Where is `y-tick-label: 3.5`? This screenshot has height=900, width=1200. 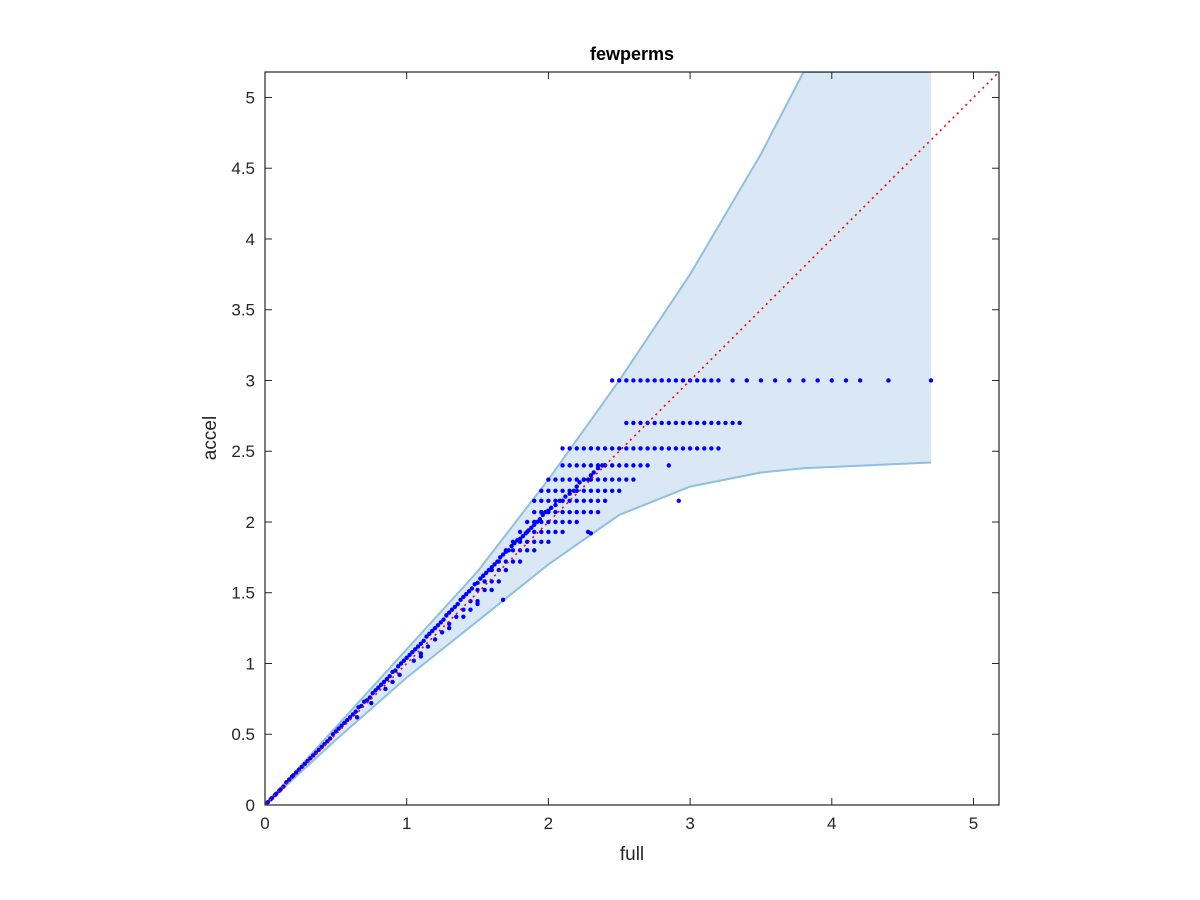
y-tick-label: 3.5 is located at coordinates (243, 310).